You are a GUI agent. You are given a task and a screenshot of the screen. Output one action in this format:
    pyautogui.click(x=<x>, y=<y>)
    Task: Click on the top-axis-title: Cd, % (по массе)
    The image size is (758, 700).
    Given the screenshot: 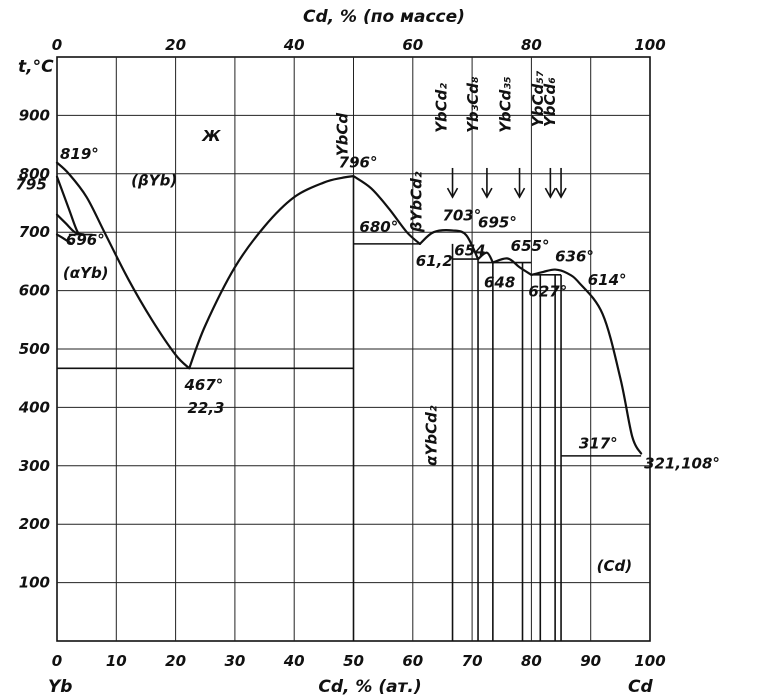 What is the action you would take?
    pyautogui.click(x=384, y=17)
    